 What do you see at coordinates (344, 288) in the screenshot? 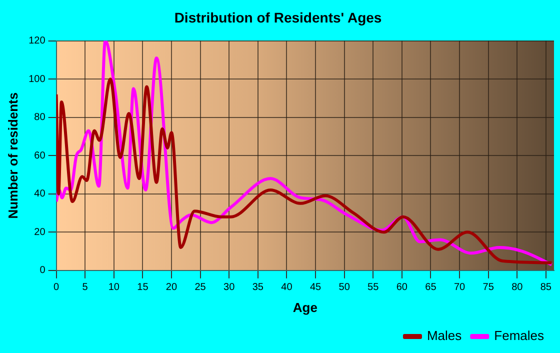
I see `x-tick-label: 50` at bounding box center [344, 288].